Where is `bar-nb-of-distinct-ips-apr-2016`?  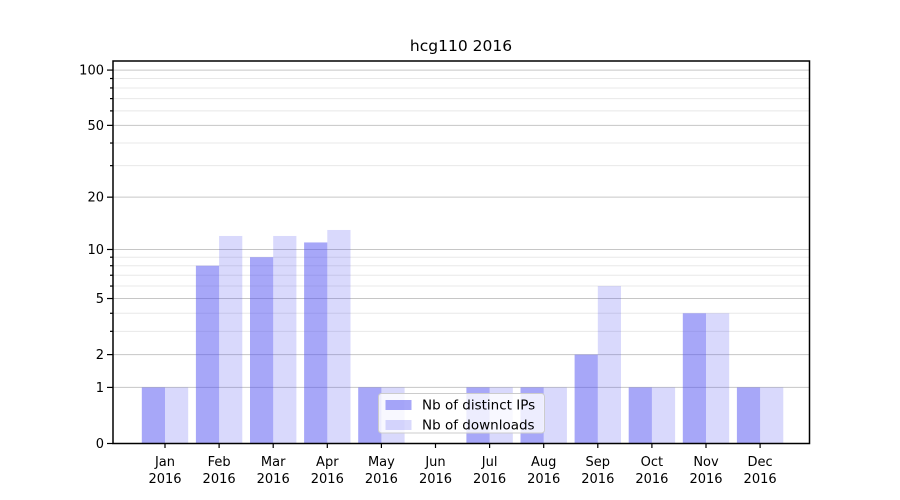
bar-nb-of-distinct-ips-apr-2016 is located at coordinates (316, 343).